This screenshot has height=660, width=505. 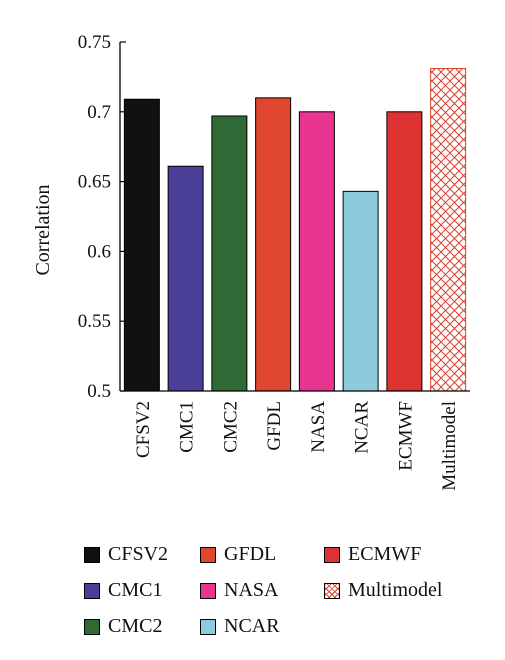 What do you see at coordinates (135, 626) in the screenshot?
I see `legend-label: CMC2` at bounding box center [135, 626].